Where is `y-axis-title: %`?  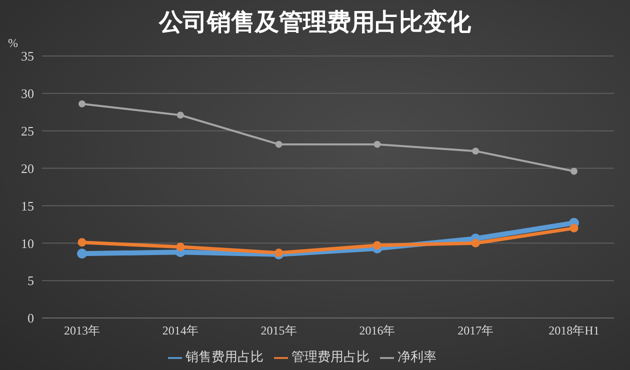 y-axis-title: % is located at coordinates (13, 43).